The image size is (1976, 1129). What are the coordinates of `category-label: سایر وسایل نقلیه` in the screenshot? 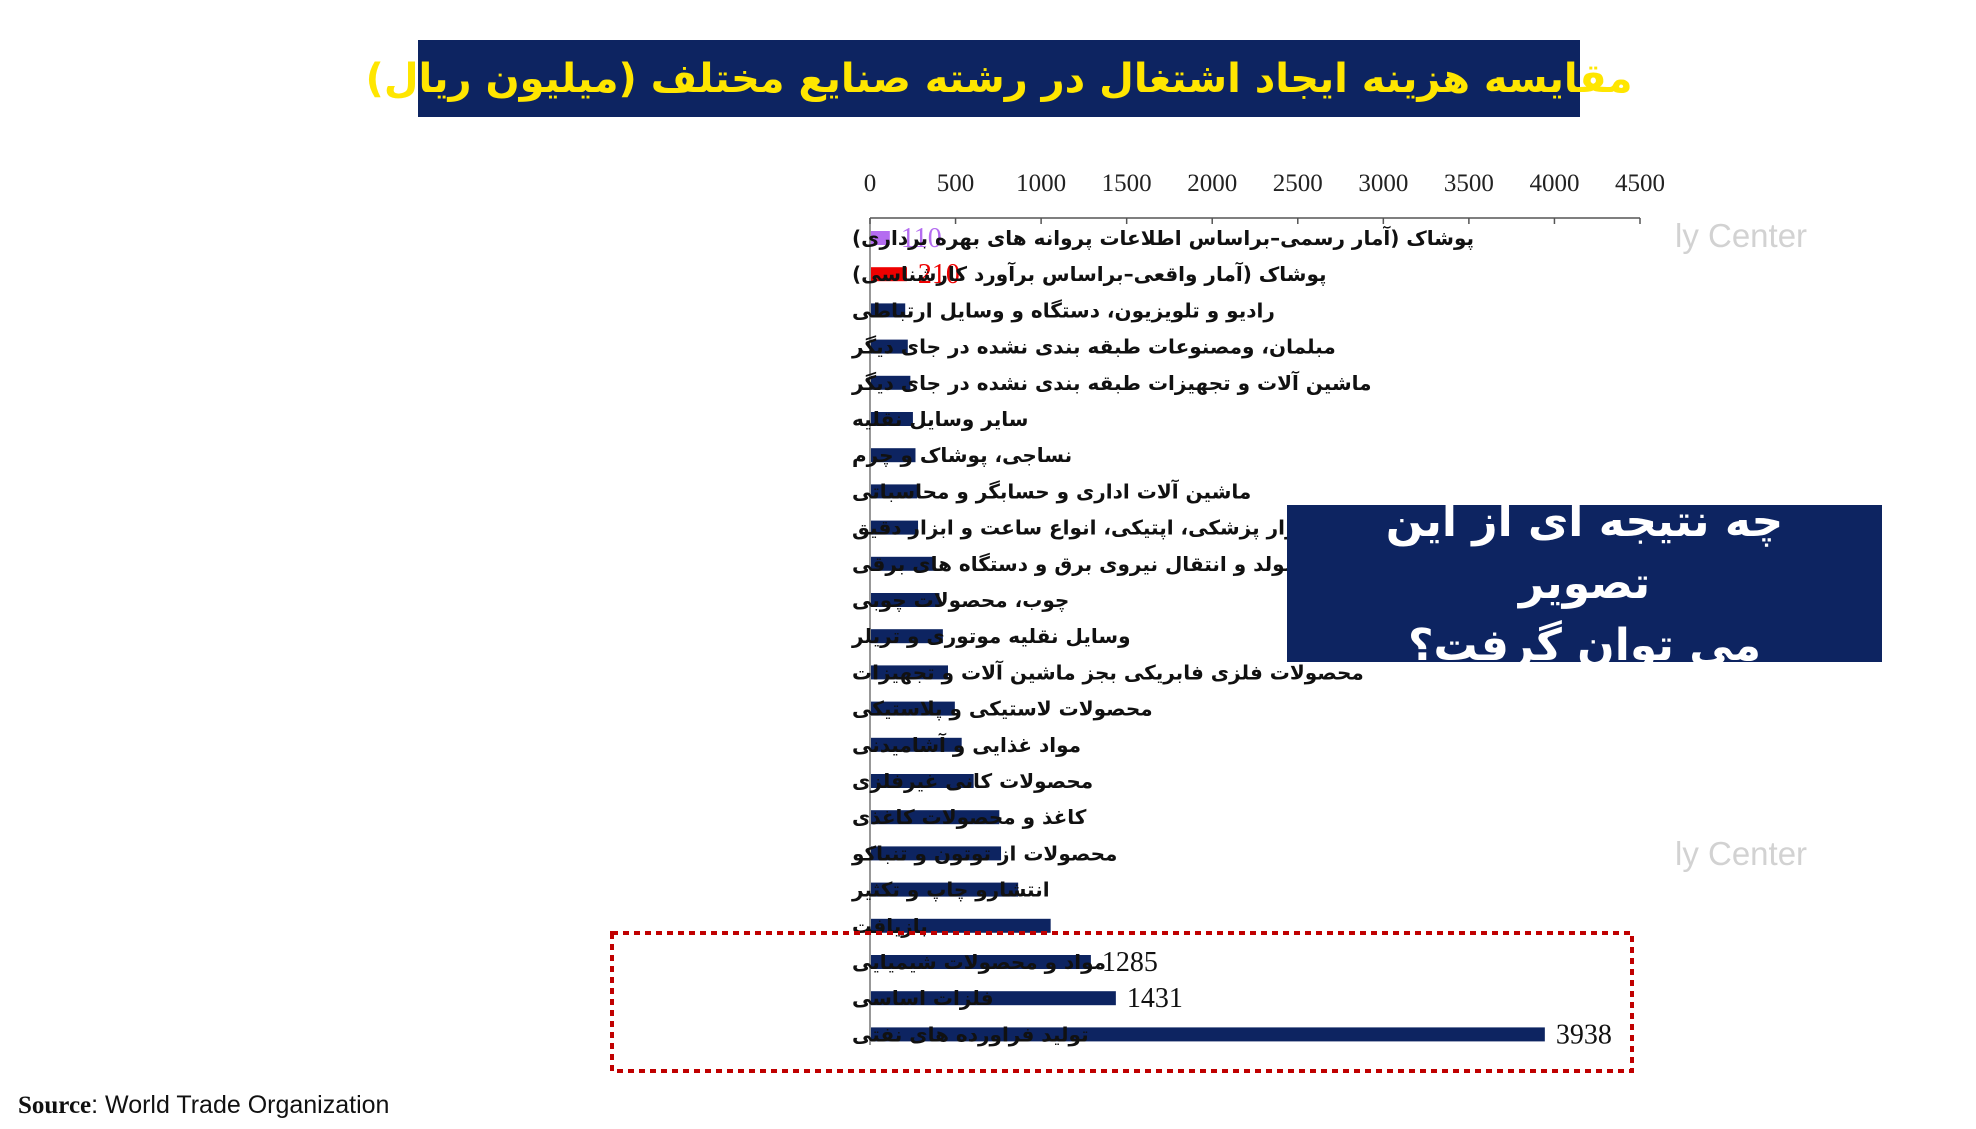 It's located at (940, 419).